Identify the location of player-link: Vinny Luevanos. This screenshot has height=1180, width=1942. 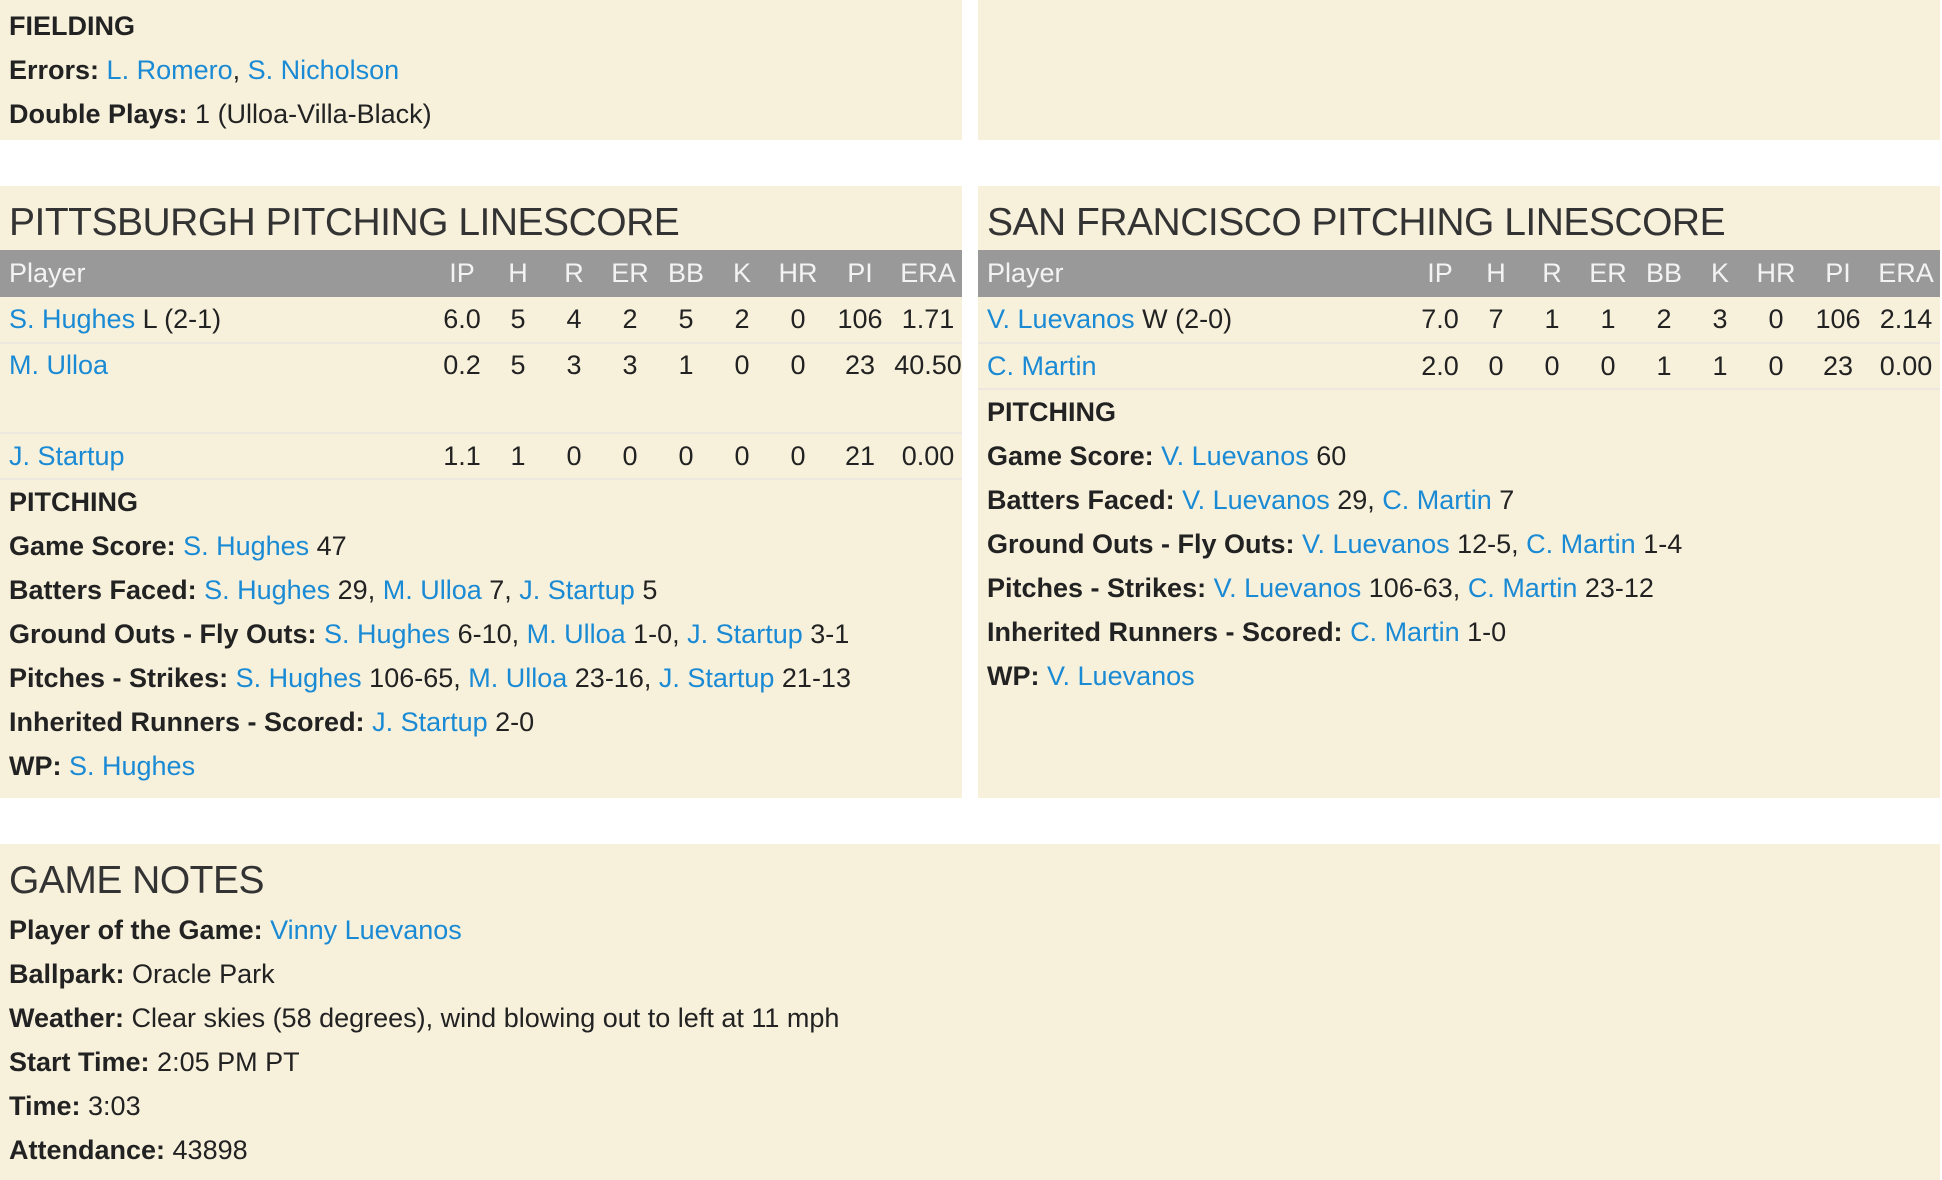
(366, 930).